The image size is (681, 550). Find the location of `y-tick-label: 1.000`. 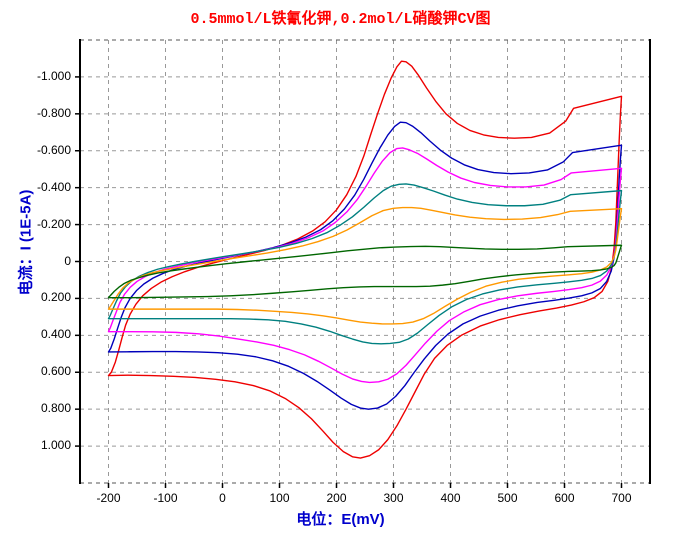

y-tick-label: 1.000 is located at coordinates (55, 445).